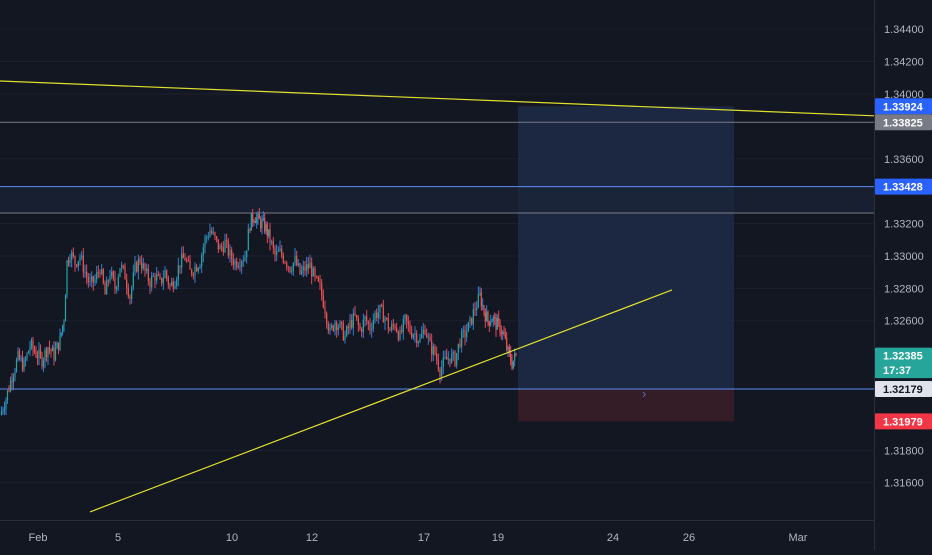 The image size is (932, 555). Describe the element at coordinates (437, 200) in the screenshot. I see `range-zone` at that location.